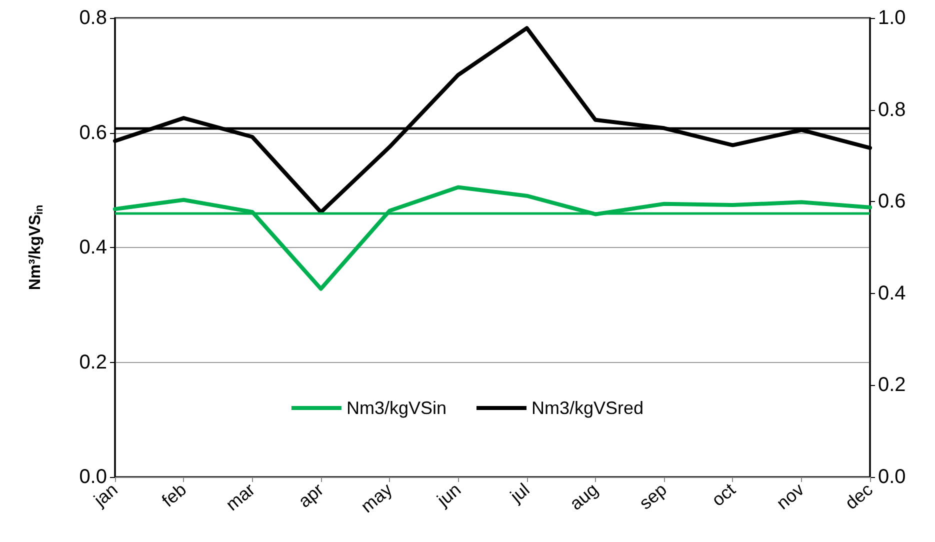 The width and height of the screenshot is (935, 542). I want to click on x-tick-label: may, so click(376, 498).